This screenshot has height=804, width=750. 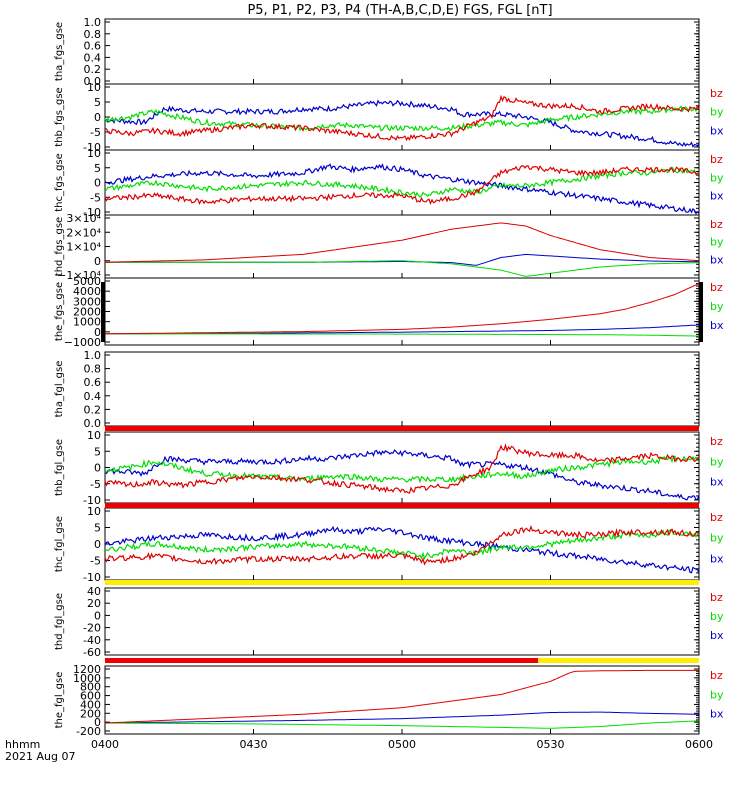 What do you see at coordinates (83, 218) in the screenshot?
I see `y-tick-label: 3×10⁴` at bounding box center [83, 218].